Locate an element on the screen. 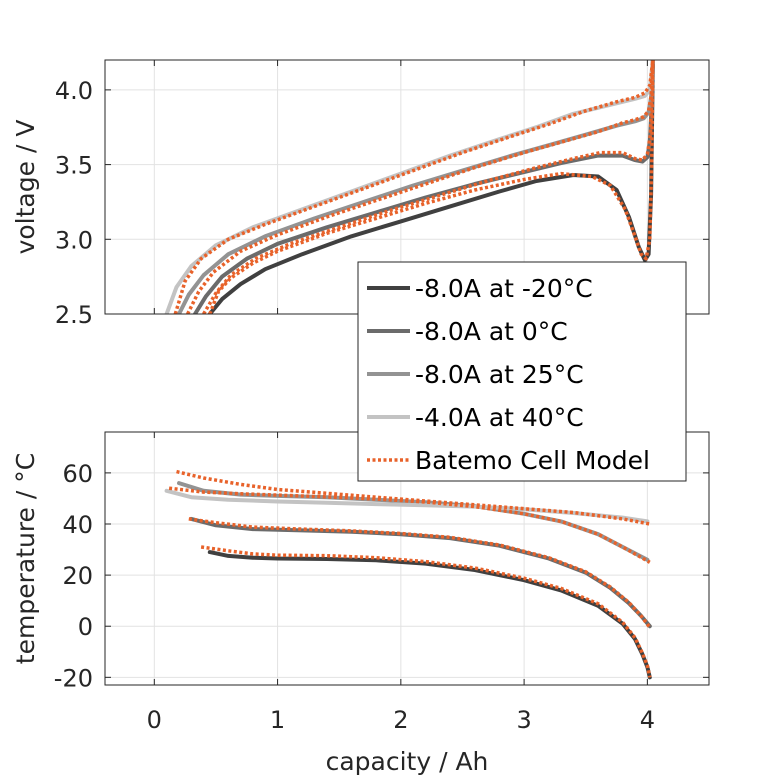 The image size is (781, 781). legend-label: Batemo Cell Model is located at coordinates (532, 460).